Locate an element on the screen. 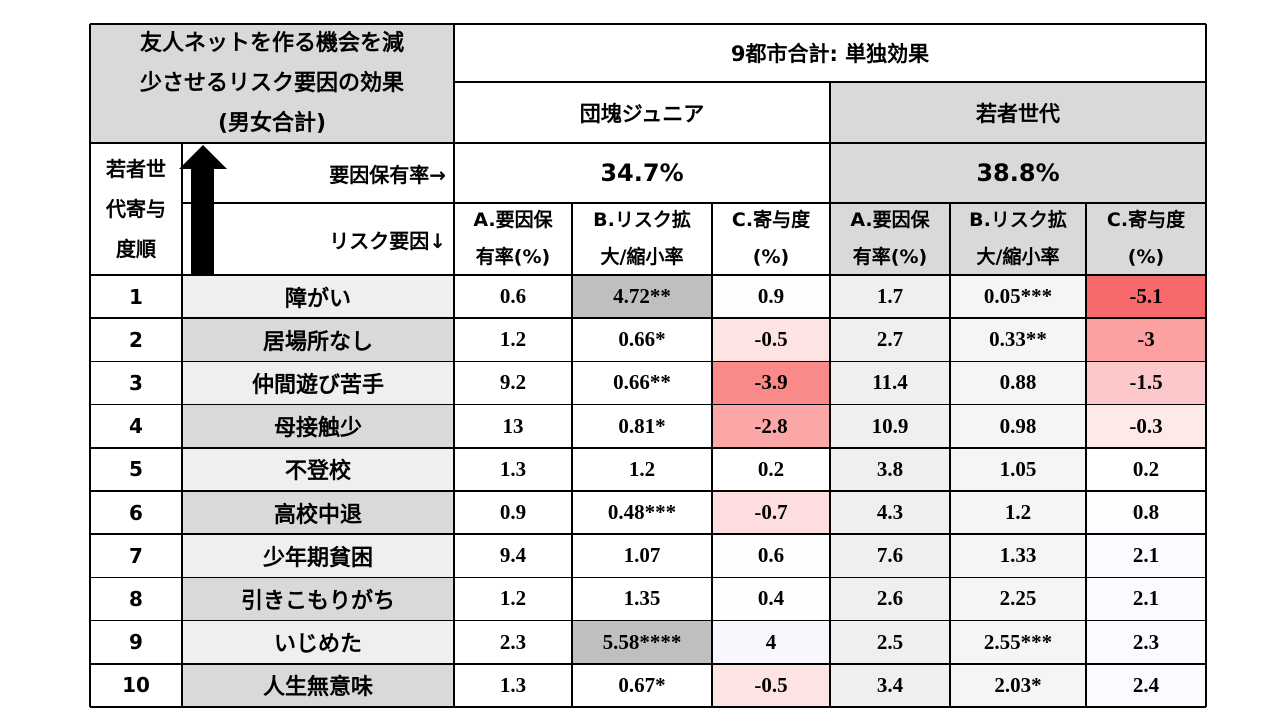  value-cell-a1: 0.9 is located at coordinates (513, 512).